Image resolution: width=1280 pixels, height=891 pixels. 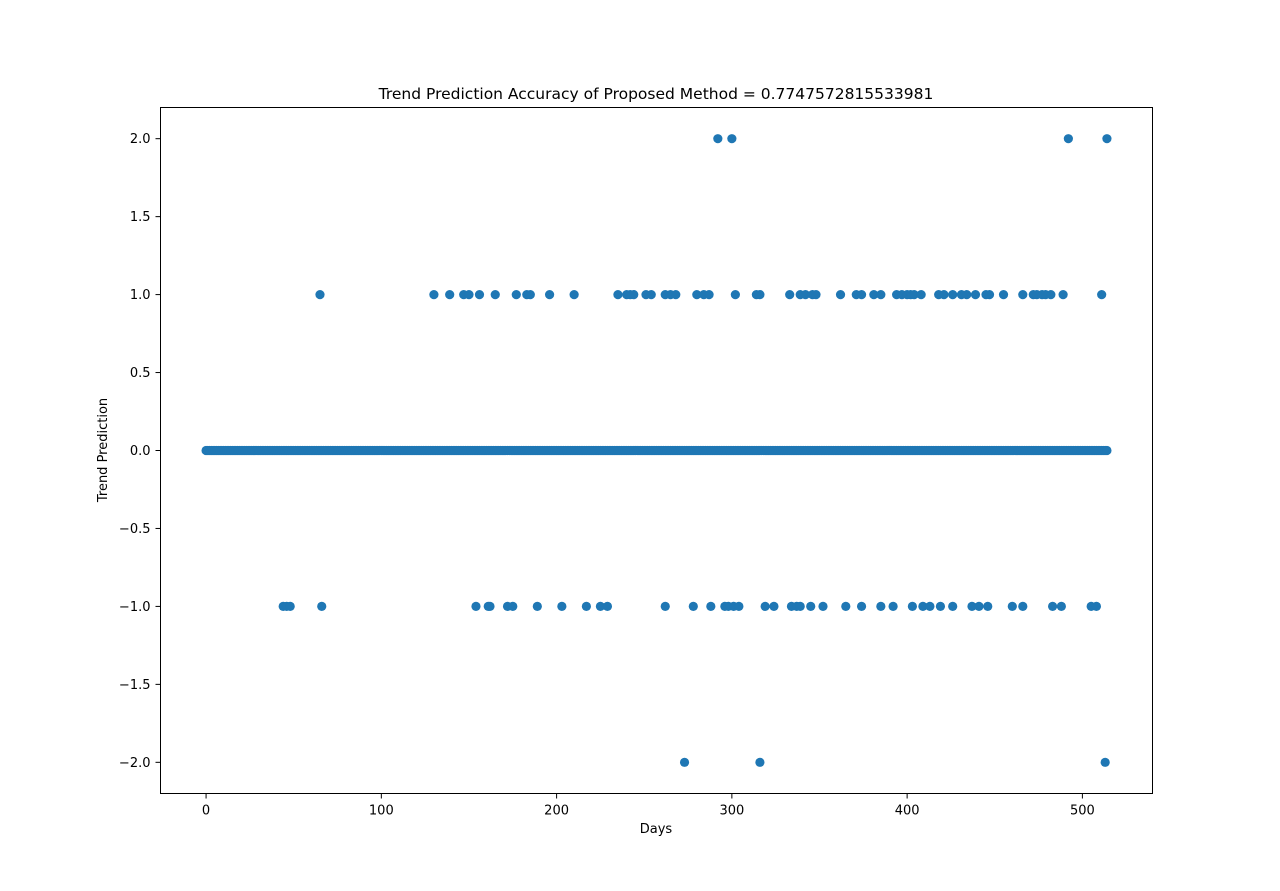 I want to click on y-tick-label: 1.0, so click(x=140, y=295).